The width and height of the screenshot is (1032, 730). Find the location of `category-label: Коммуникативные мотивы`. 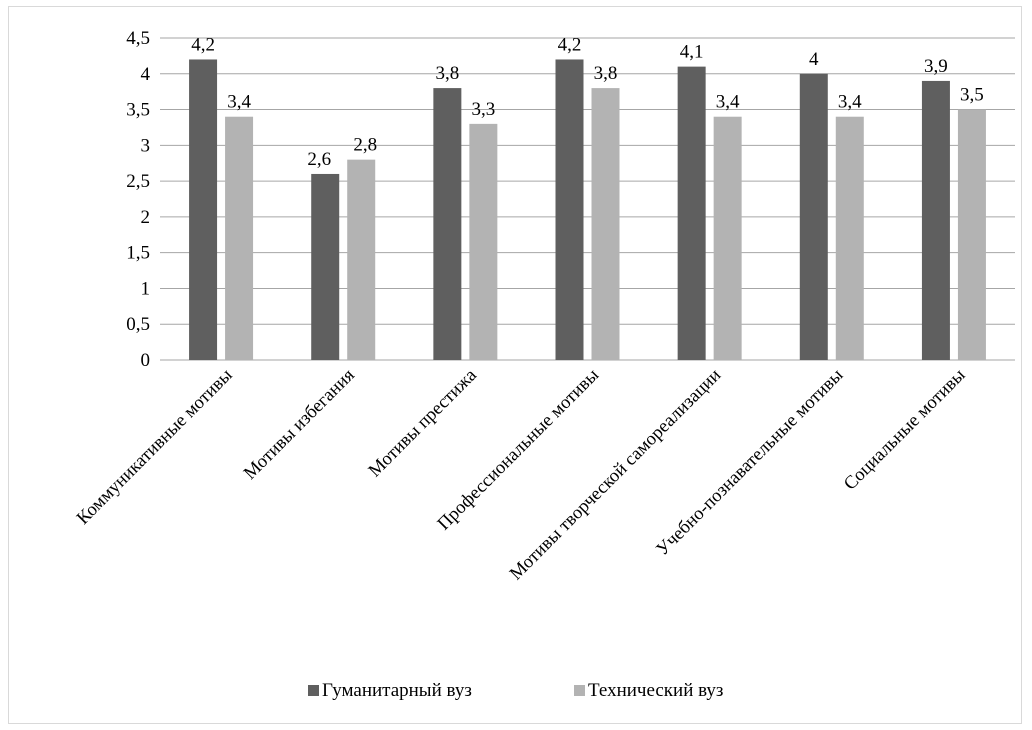

category-label: Коммуникативные мотивы is located at coordinates (154, 446).